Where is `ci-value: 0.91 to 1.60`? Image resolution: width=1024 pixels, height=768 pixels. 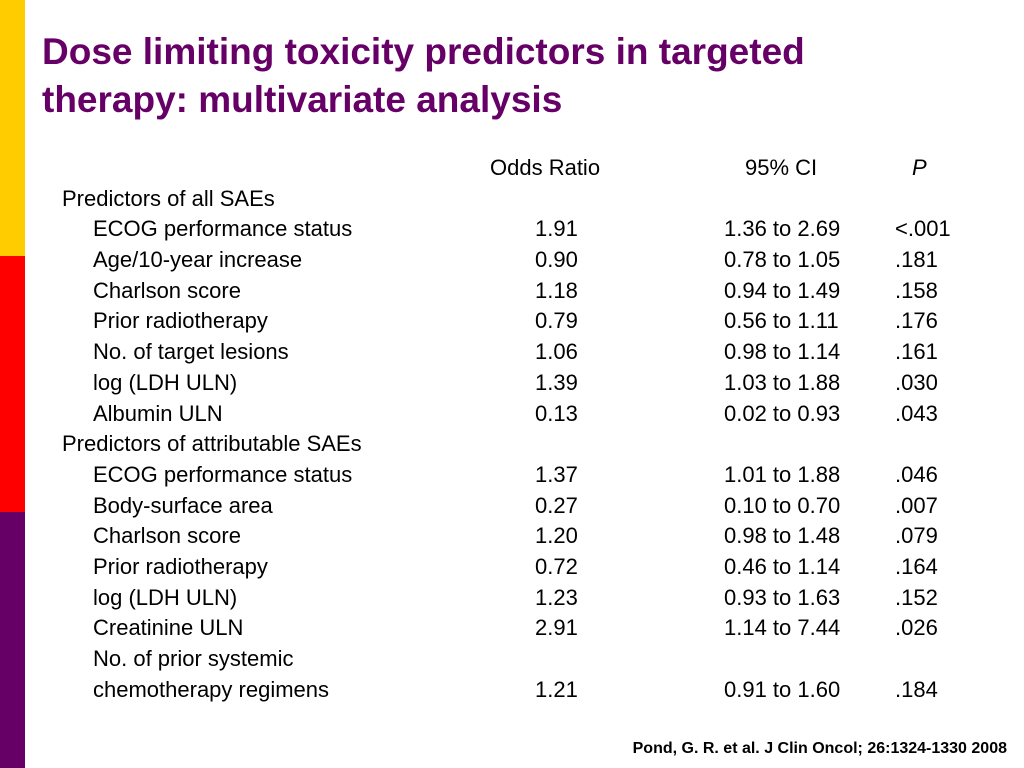
ci-value: 0.91 to 1.60 is located at coordinates (782, 689).